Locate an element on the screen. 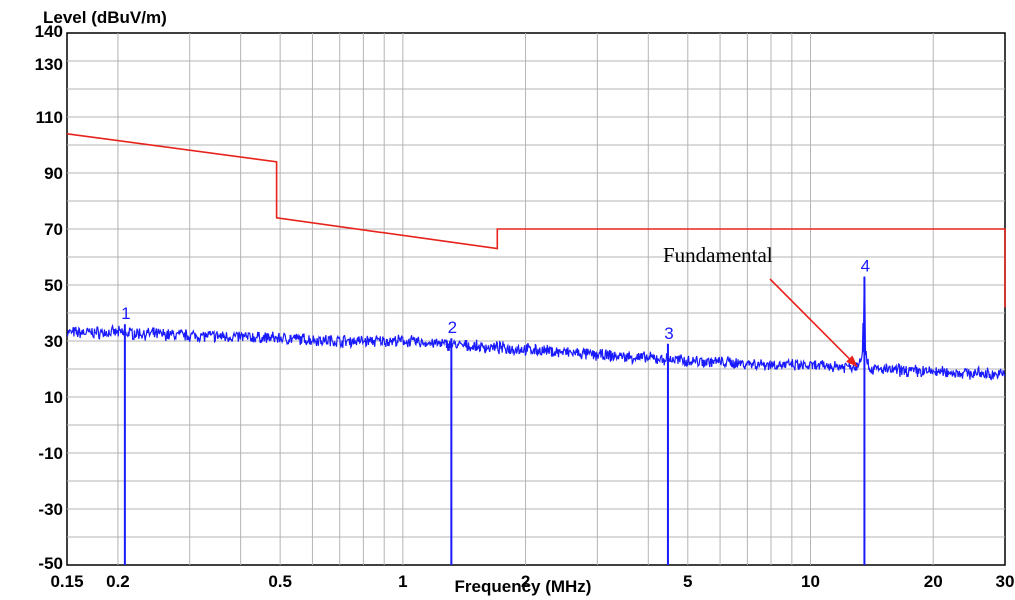  x-tick-label: 10 is located at coordinates (810, 581).